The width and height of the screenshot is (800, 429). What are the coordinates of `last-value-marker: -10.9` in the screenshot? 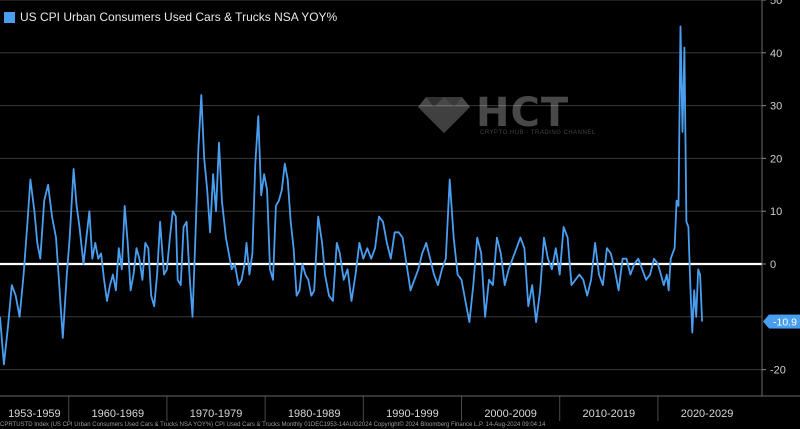 It's located at (781, 321).